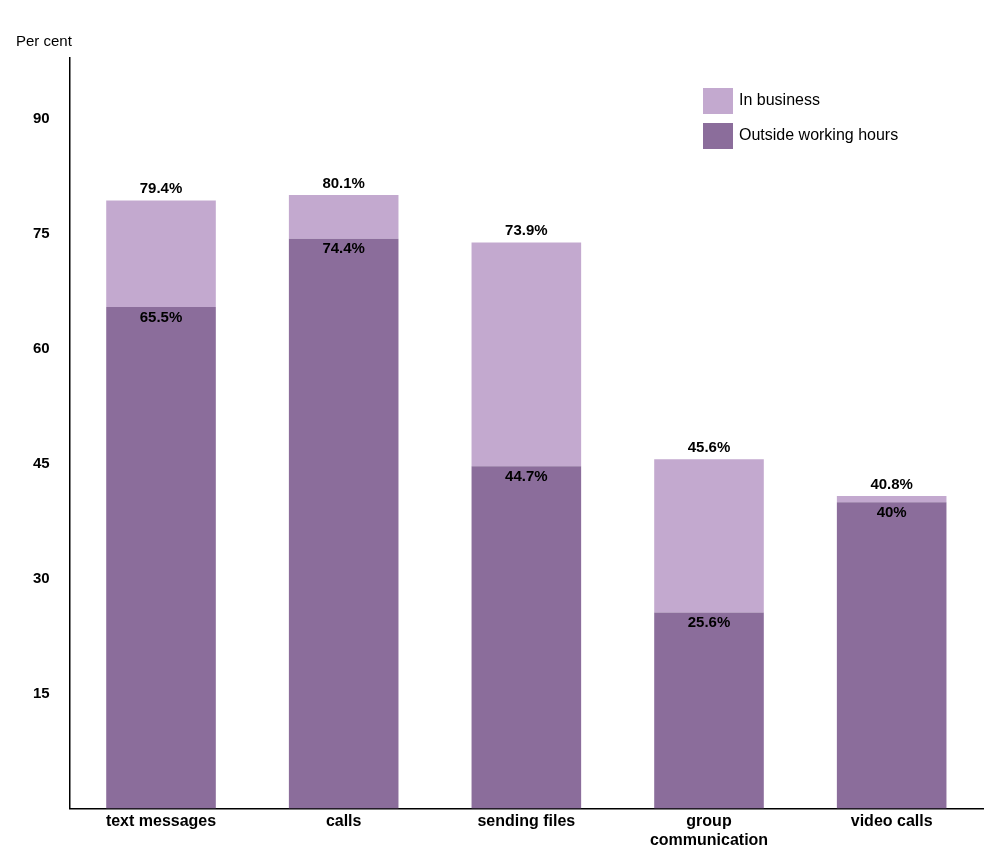 This screenshot has width=1003, height=861. Describe the element at coordinates (891, 820) in the screenshot. I see `x-tick-label: video calls` at that location.